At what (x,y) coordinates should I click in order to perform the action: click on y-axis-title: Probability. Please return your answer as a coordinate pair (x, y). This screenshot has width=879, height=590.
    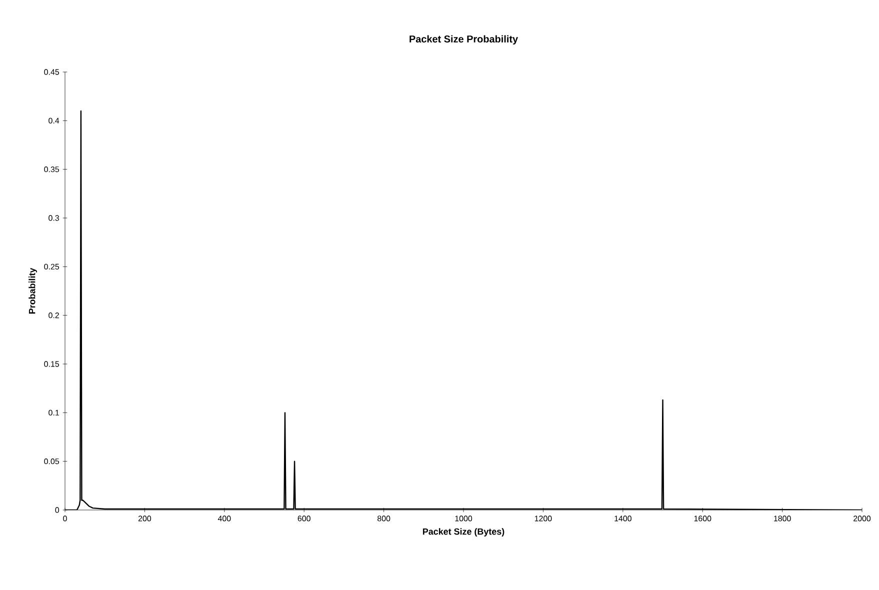
    Looking at the image, I should click on (32, 291).